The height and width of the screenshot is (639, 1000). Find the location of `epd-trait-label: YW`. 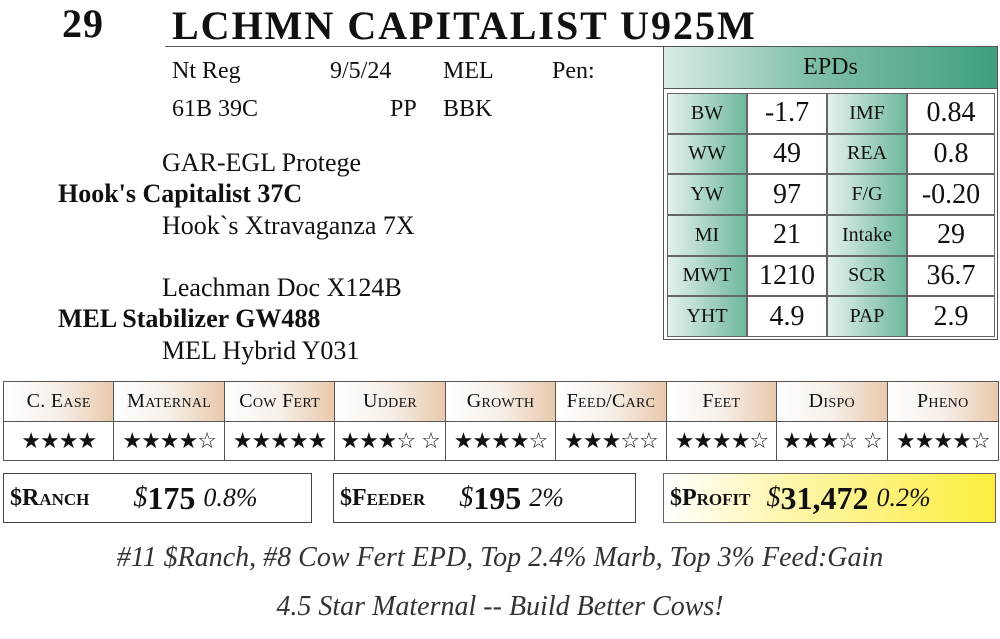

epd-trait-label: YW is located at coordinates (707, 194).